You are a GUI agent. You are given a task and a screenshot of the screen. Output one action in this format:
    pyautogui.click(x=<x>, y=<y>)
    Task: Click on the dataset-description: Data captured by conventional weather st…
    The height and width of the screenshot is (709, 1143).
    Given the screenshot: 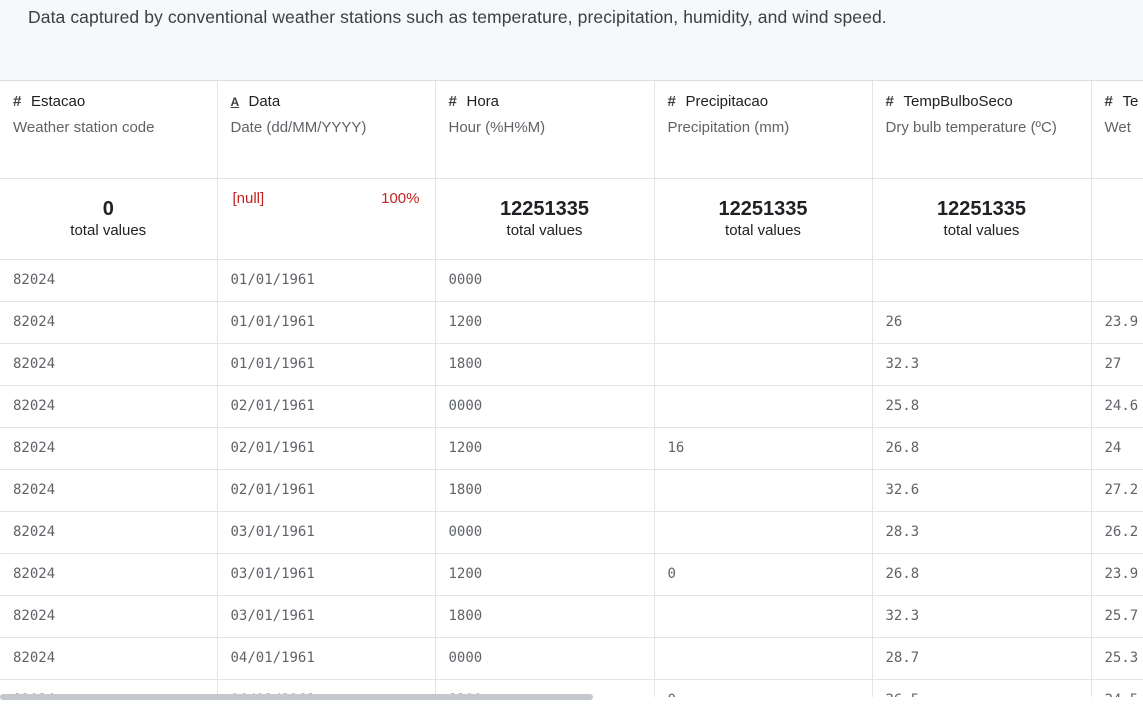 What is the action you would take?
    pyautogui.click(x=457, y=17)
    